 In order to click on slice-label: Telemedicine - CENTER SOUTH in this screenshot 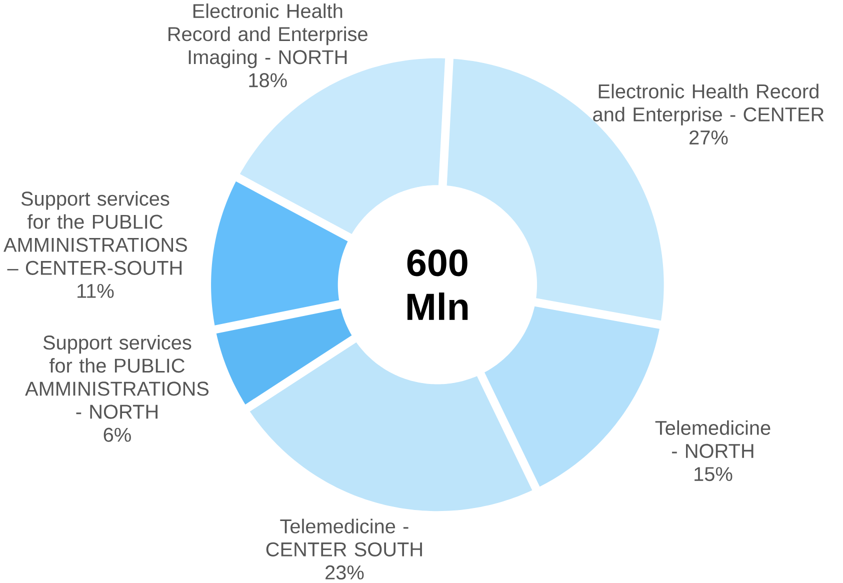, I will do `click(344, 537)`.